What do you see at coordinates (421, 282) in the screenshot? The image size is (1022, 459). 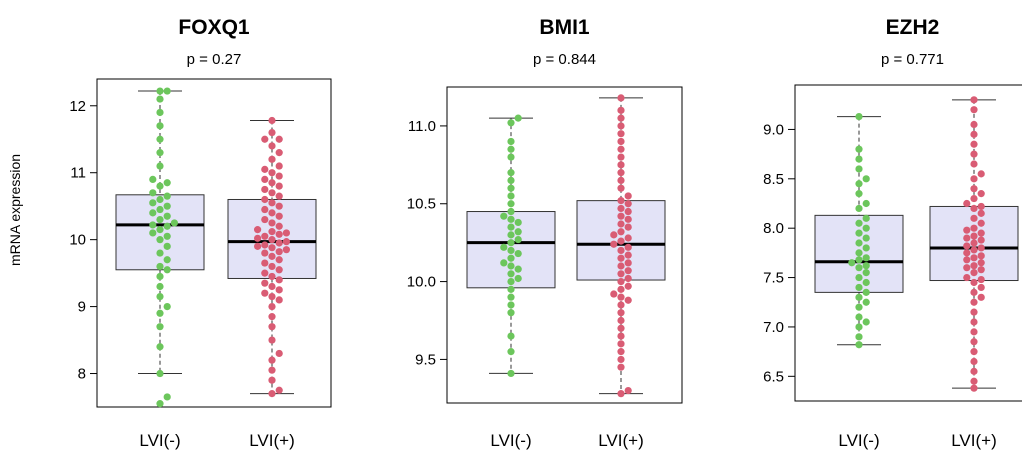 I see `y-tick-label: 10.0` at bounding box center [421, 282].